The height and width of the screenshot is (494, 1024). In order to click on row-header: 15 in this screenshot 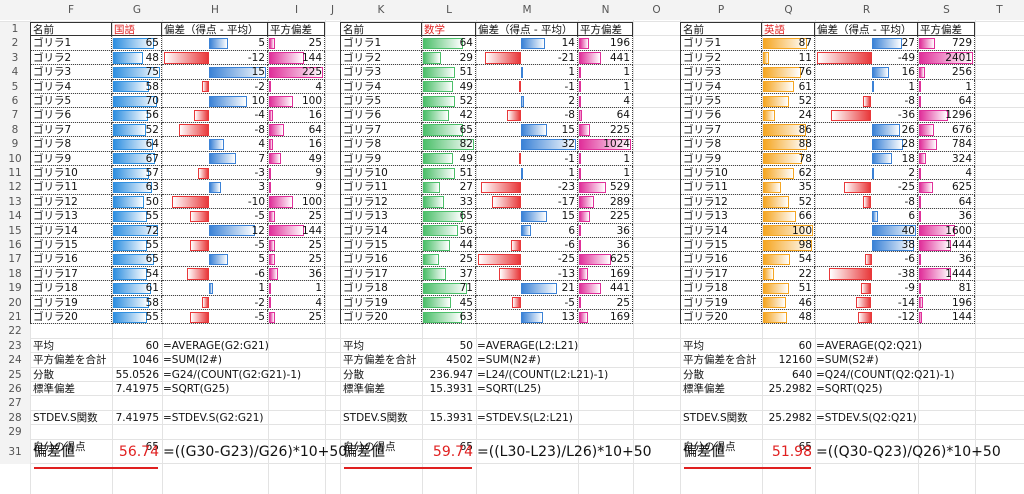, I will do `click(15, 230)`.